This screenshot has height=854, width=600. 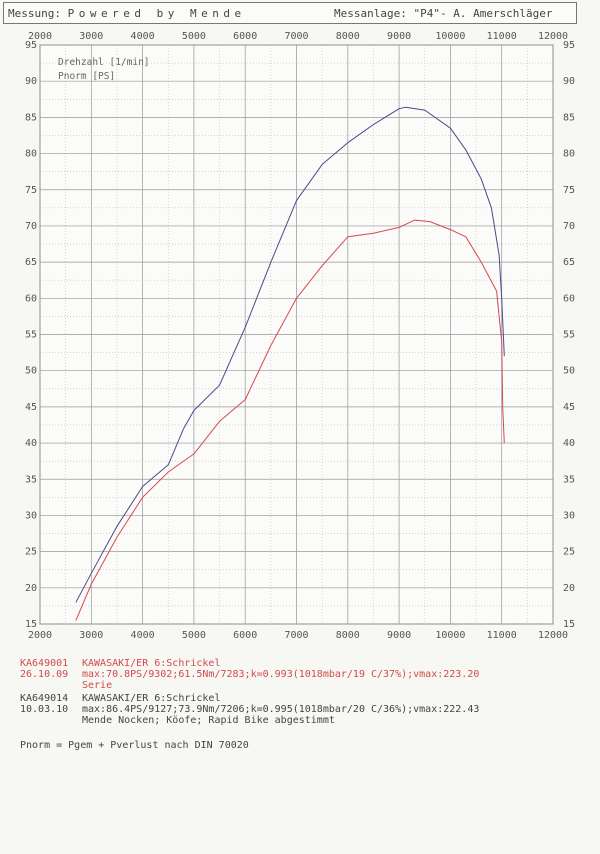 What do you see at coordinates (296, 36) in the screenshot?
I see `x-tick-label-top: 7000` at bounding box center [296, 36].